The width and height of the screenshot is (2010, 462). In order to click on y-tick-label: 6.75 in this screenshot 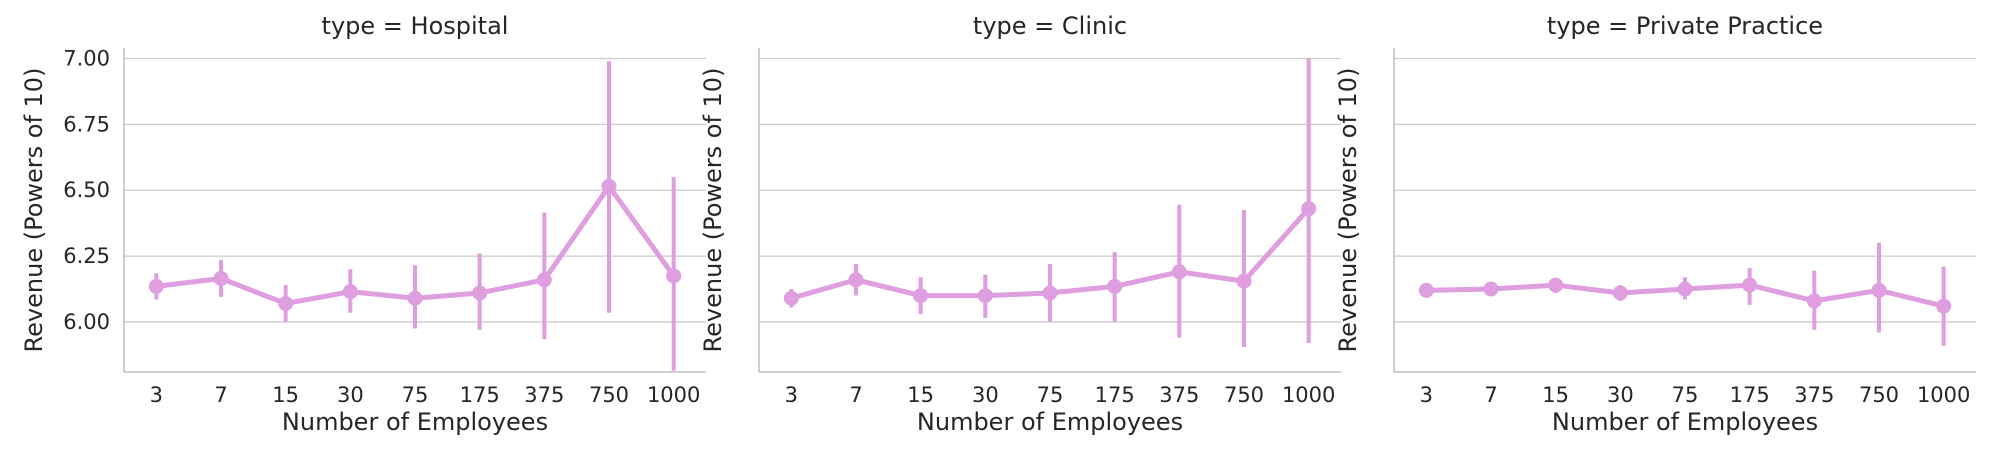, I will do `click(86, 124)`.